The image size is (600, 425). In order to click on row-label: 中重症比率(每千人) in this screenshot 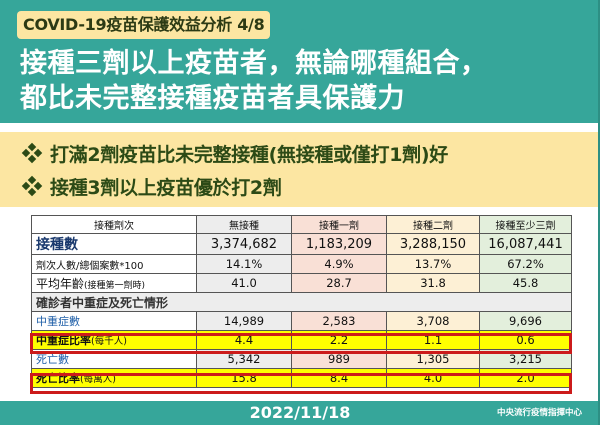, I will do `click(114, 340)`.